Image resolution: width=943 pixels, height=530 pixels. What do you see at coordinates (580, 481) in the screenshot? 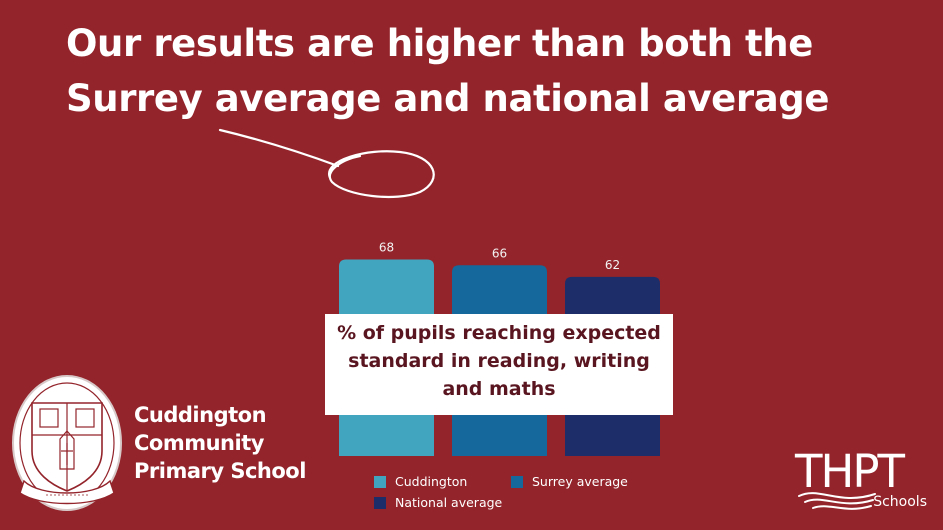
I see `legend-label: Surrey average` at bounding box center [580, 481].